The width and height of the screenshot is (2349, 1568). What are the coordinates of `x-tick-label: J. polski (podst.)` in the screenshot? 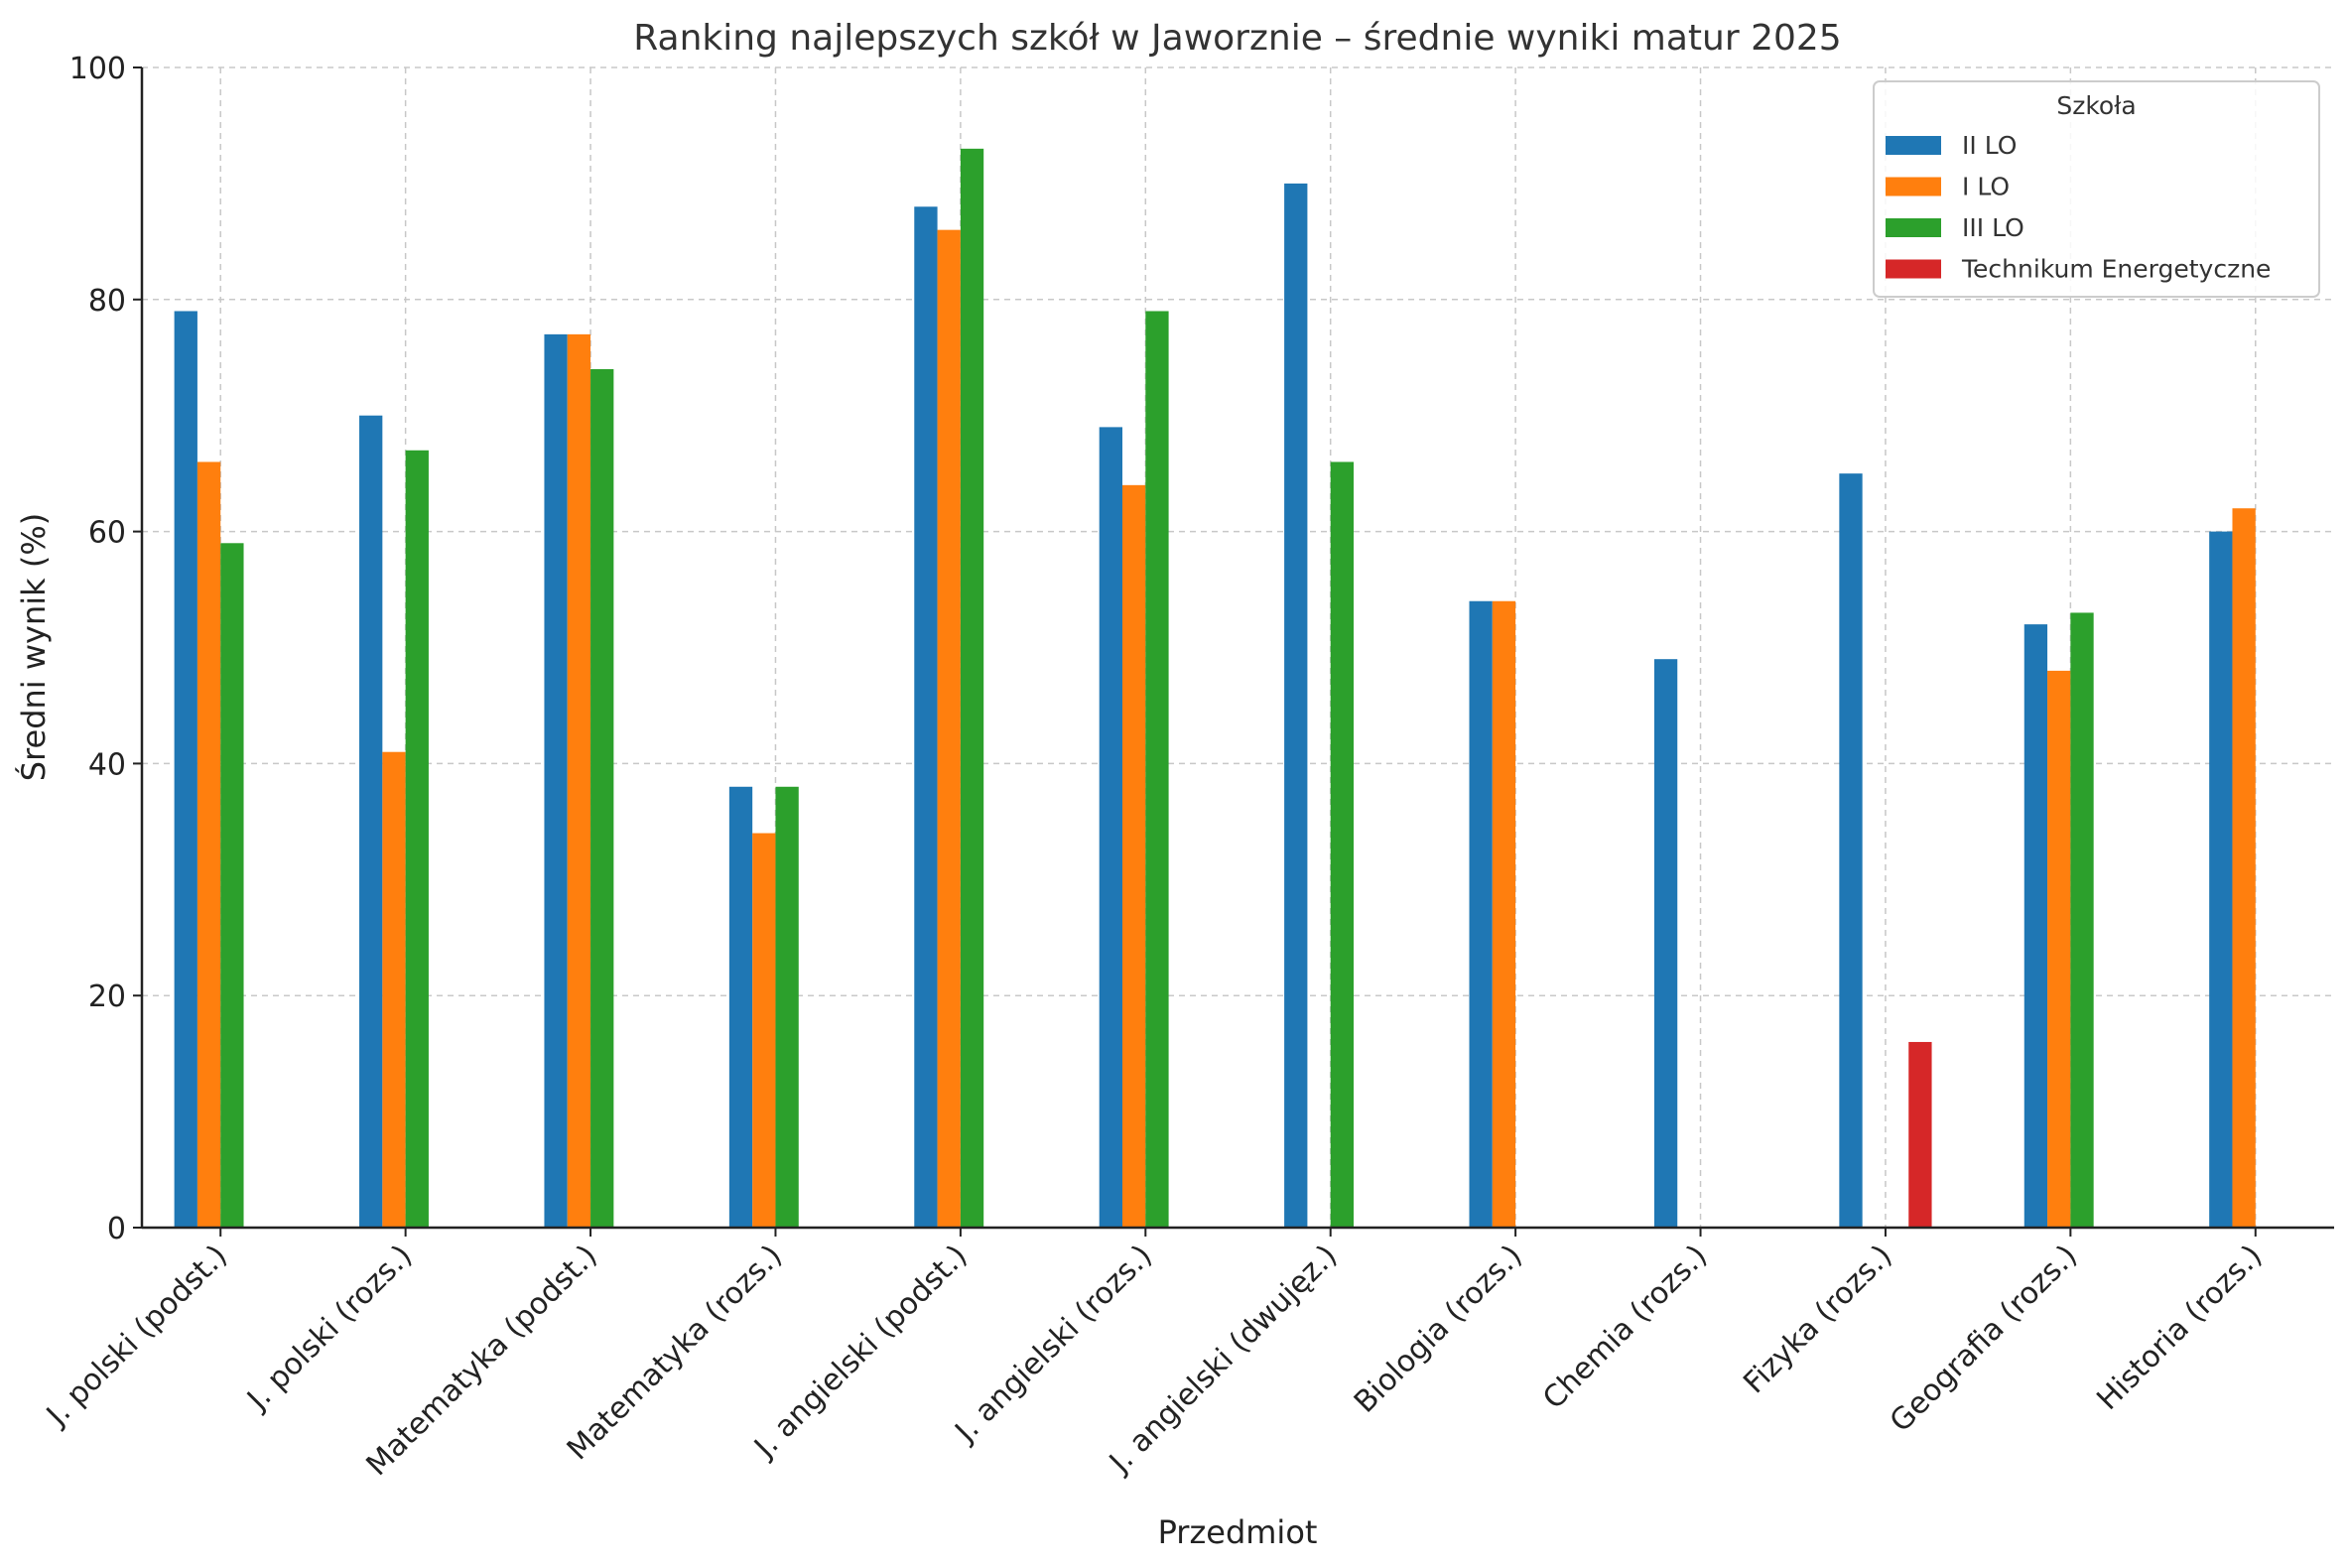 It's located at (137, 1336).